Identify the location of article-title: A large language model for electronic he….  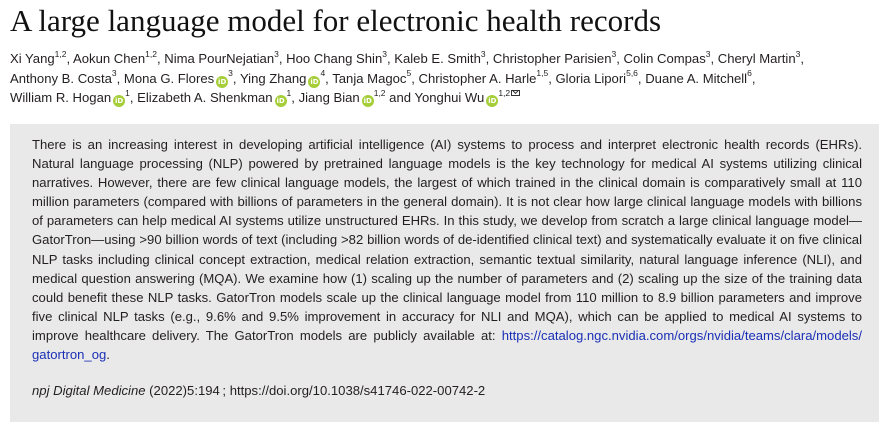
(336, 20).